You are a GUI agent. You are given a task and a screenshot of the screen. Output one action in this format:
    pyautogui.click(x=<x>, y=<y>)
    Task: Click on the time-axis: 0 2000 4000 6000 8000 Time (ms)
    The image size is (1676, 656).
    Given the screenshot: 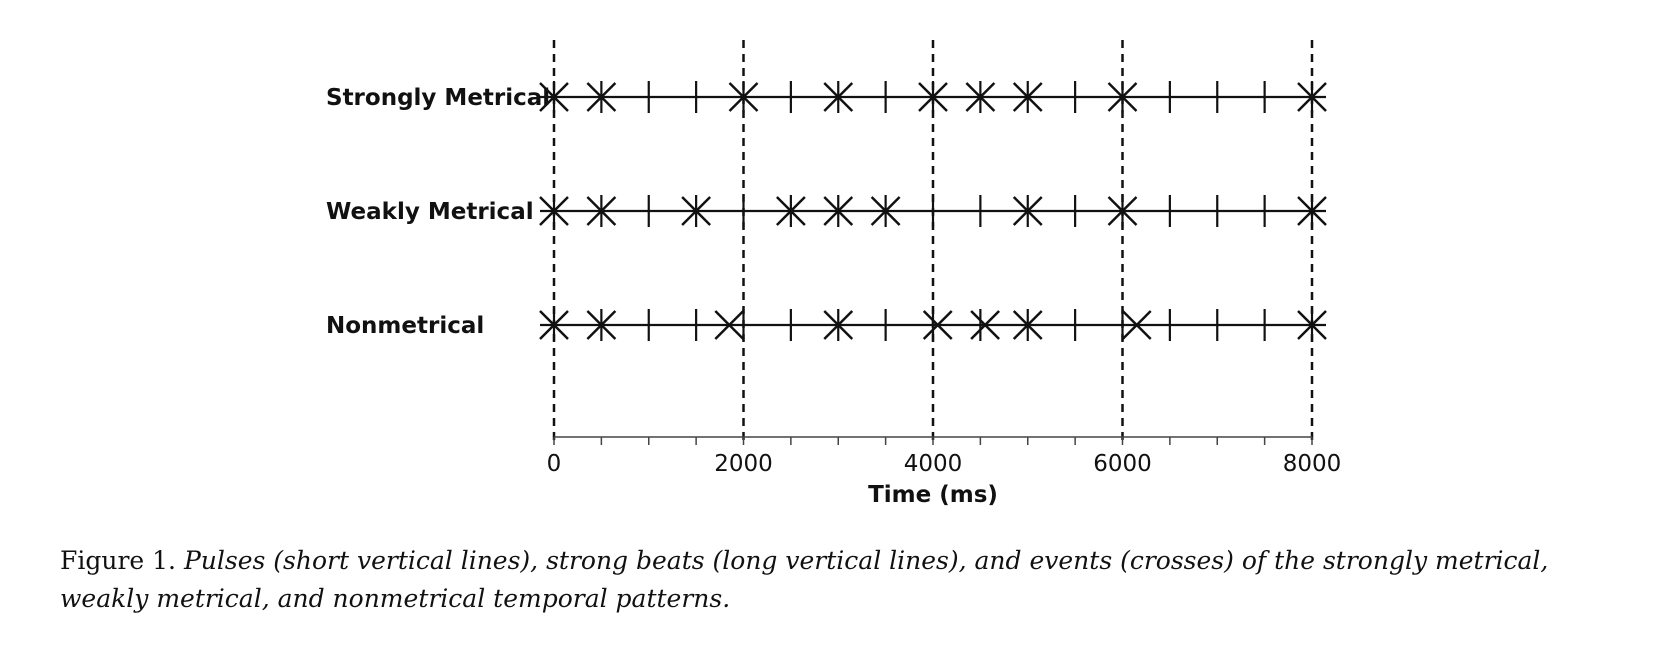 What is the action you would take?
    pyautogui.click(x=944, y=472)
    